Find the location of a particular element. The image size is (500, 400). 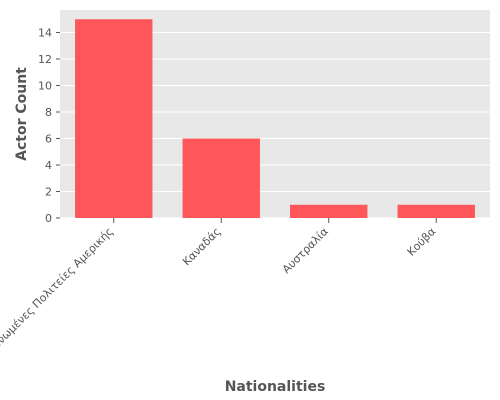

y-axis-ticks: 0 2 4 6 8 10 12 14 is located at coordinates (49, 126).